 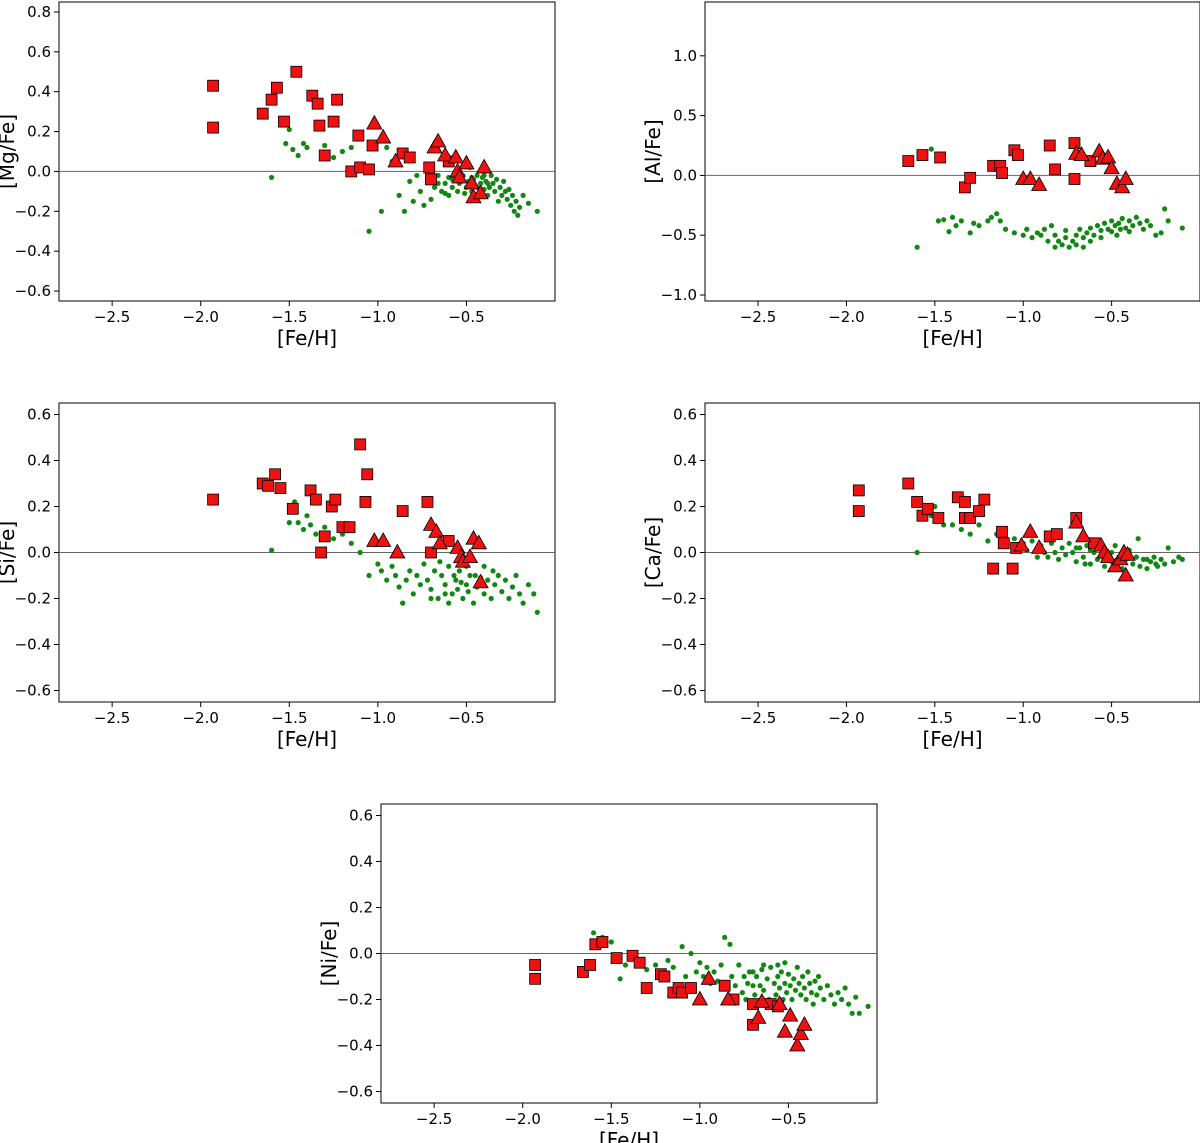 I want to click on y-tick-label: 0.2, so click(x=39, y=132).